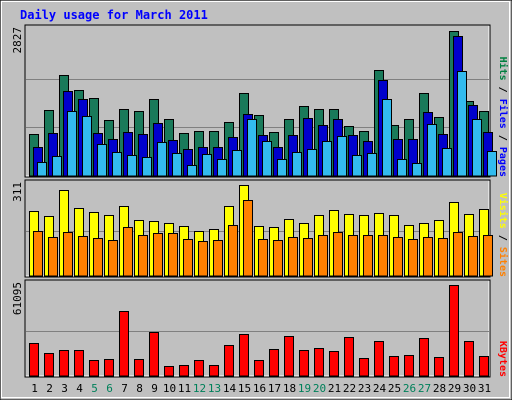 This screenshot has height=400, width=512. What do you see at coordinates (94, 388) in the screenshot?
I see `x-tick-label-5: 5` at bounding box center [94, 388].